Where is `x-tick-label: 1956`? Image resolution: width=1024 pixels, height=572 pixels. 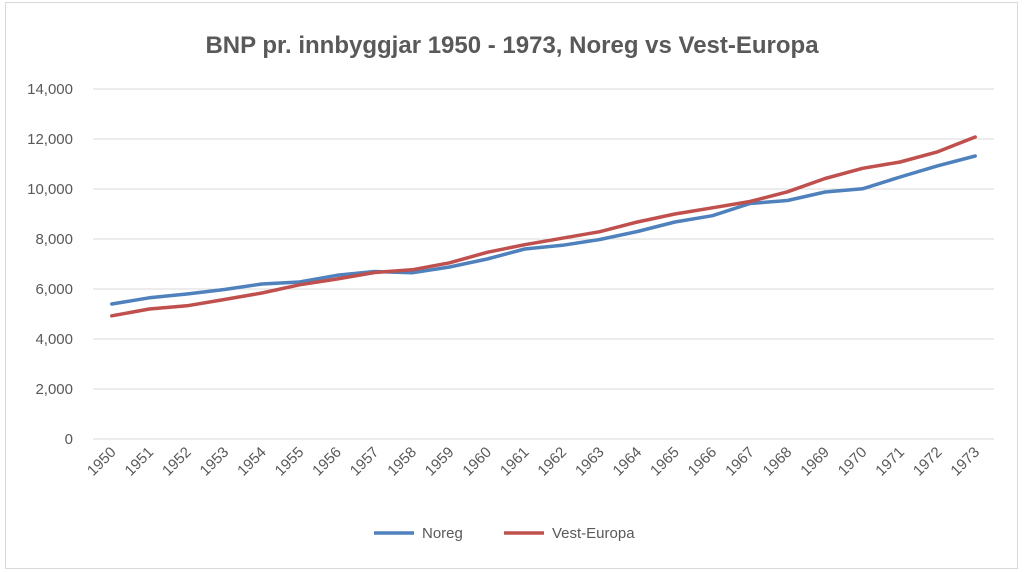
x-tick-label: 1956 is located at coordinates (327, 462).